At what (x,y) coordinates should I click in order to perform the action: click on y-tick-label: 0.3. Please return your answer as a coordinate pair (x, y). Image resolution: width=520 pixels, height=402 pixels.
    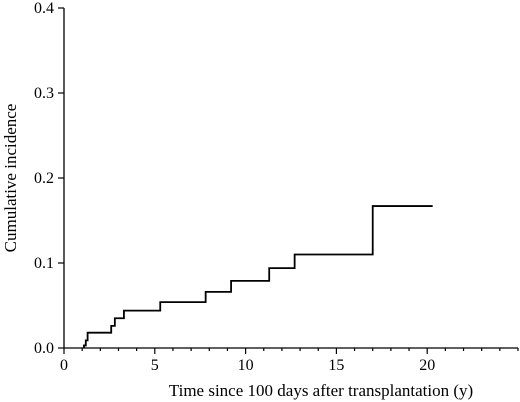
    Looking at the image, I should click on (44, 93).